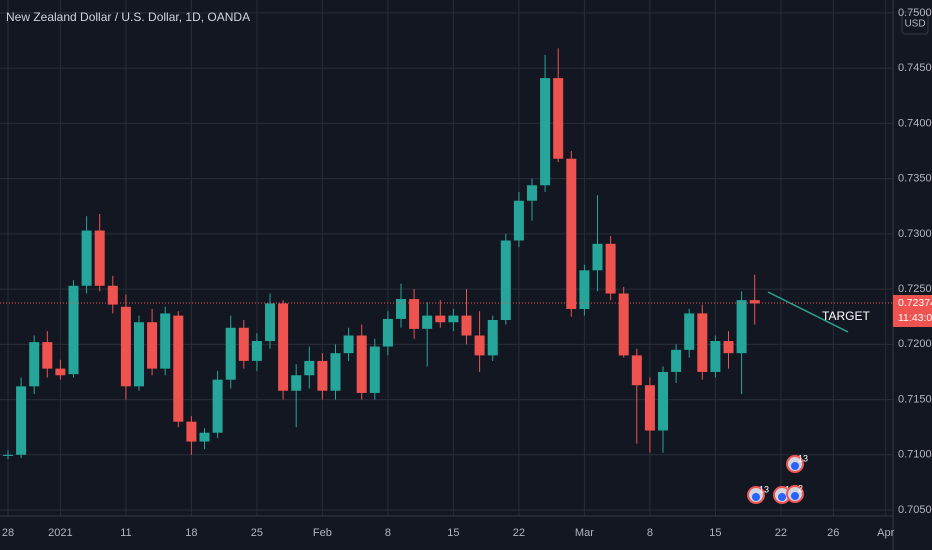  What do you see at coordinates (833, 533) in the screenshot?
I see `x-tick-label: 26` at bounding box center [833, 533].